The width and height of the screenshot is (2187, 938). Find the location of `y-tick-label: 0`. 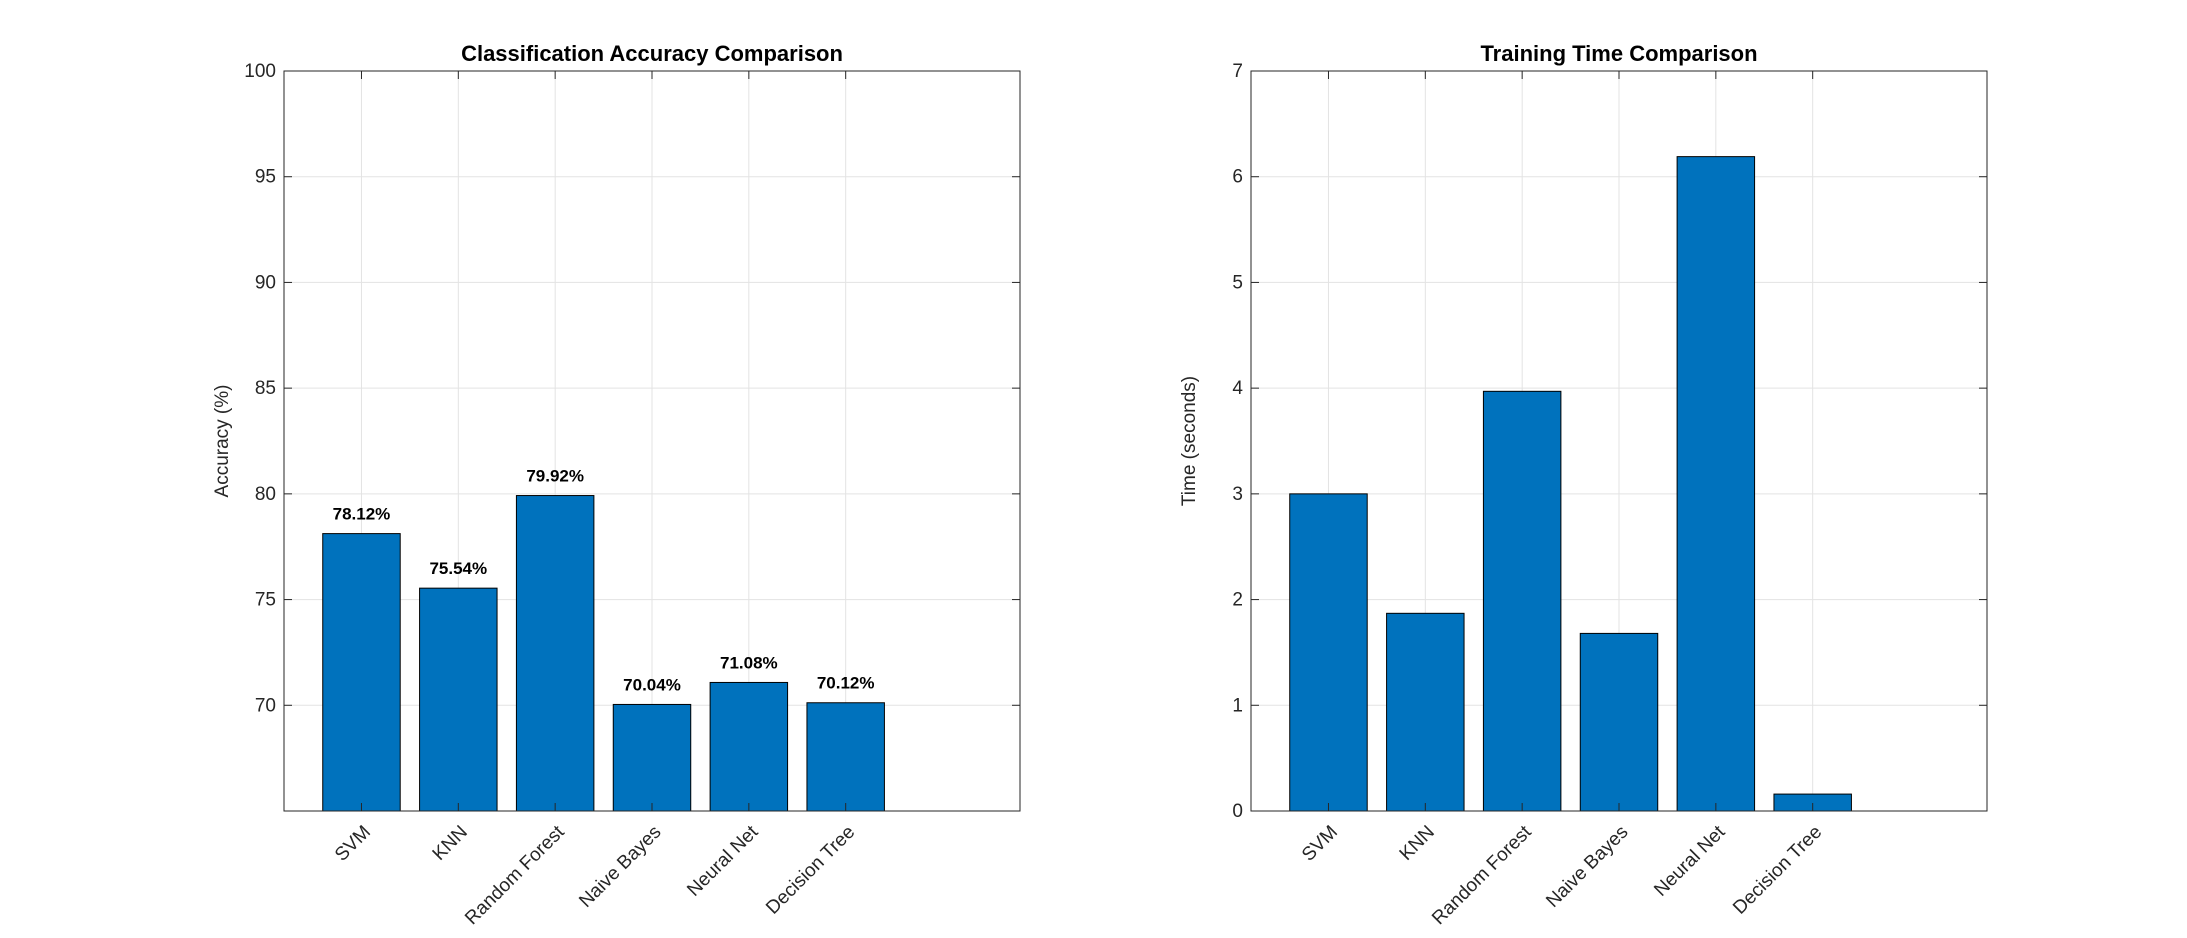

y-tick-label: 0 is located at coordinates (1237, 811).